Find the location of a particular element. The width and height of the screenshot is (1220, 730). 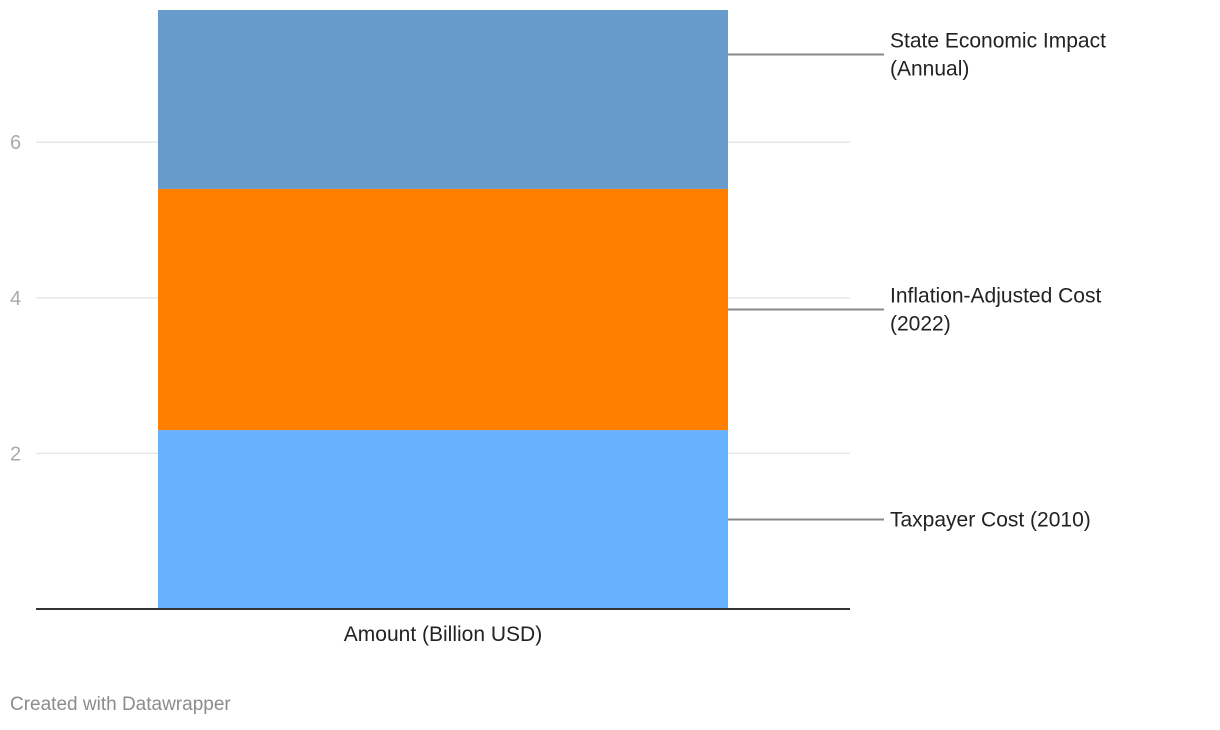

series-label: Taxpayer Cost (2010) is located at coordinates (990, 520).